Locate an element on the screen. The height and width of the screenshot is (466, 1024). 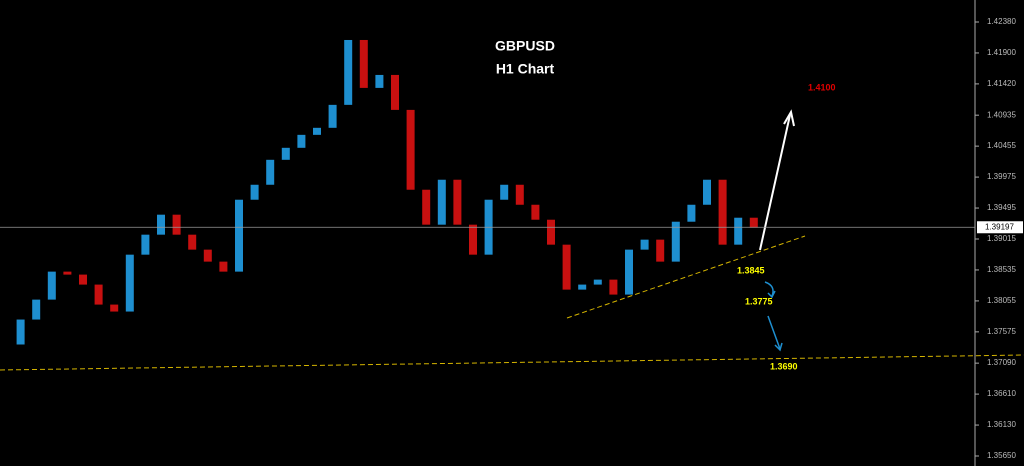
y-tick-label: 1.42380 is located at coordinates (1001, 21).